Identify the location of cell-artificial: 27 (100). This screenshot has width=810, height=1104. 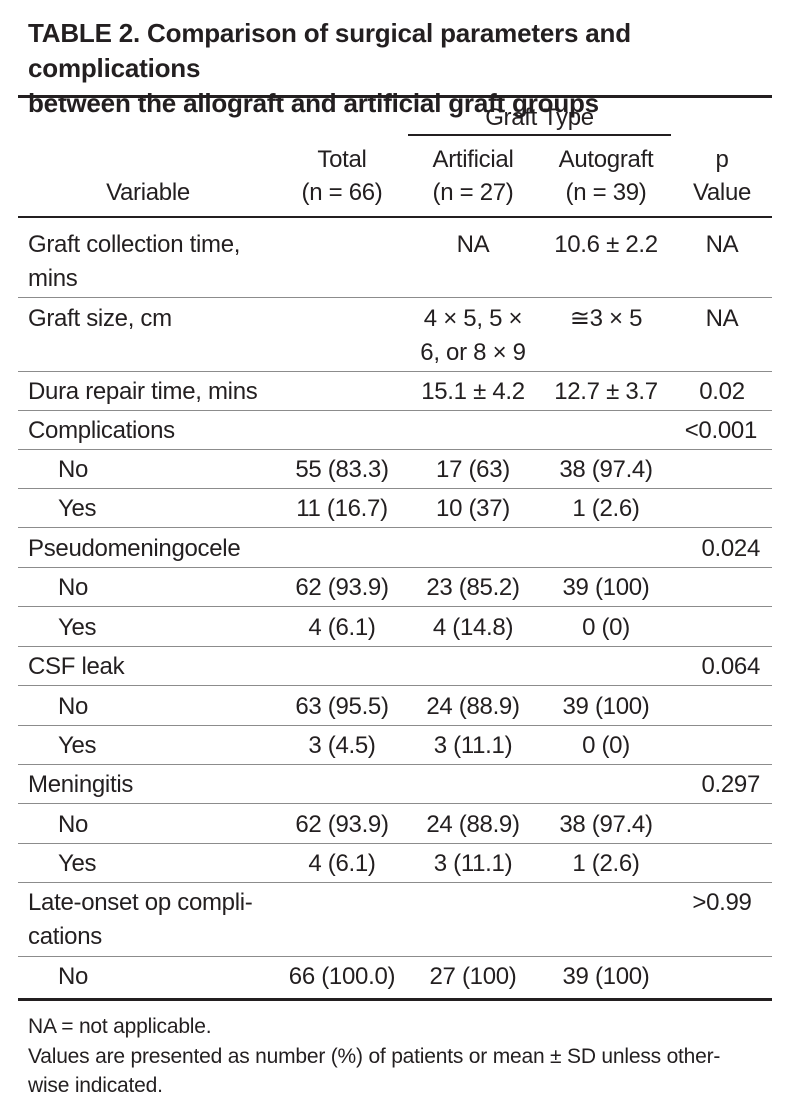
(473, 976).